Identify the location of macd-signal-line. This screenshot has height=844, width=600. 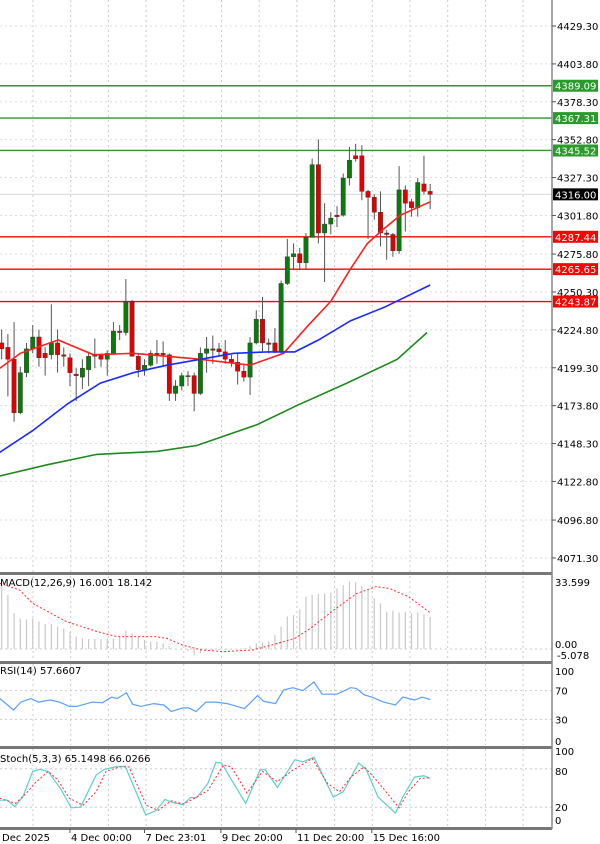
(215, 617).